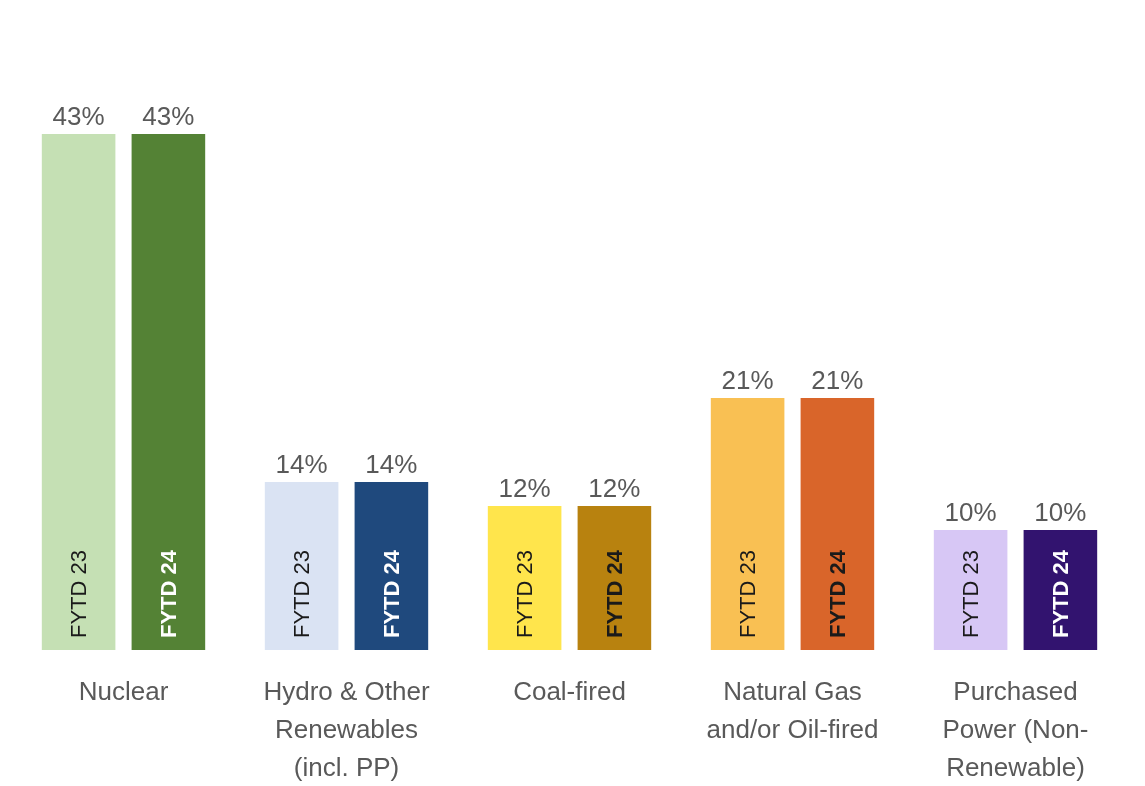 This screenshot has height=786, width=1145. Describe the element at coordinates (792, 710) in the screenshot. I see `x-tick-label: Natural Gas and/or Oil-fired` at that location.